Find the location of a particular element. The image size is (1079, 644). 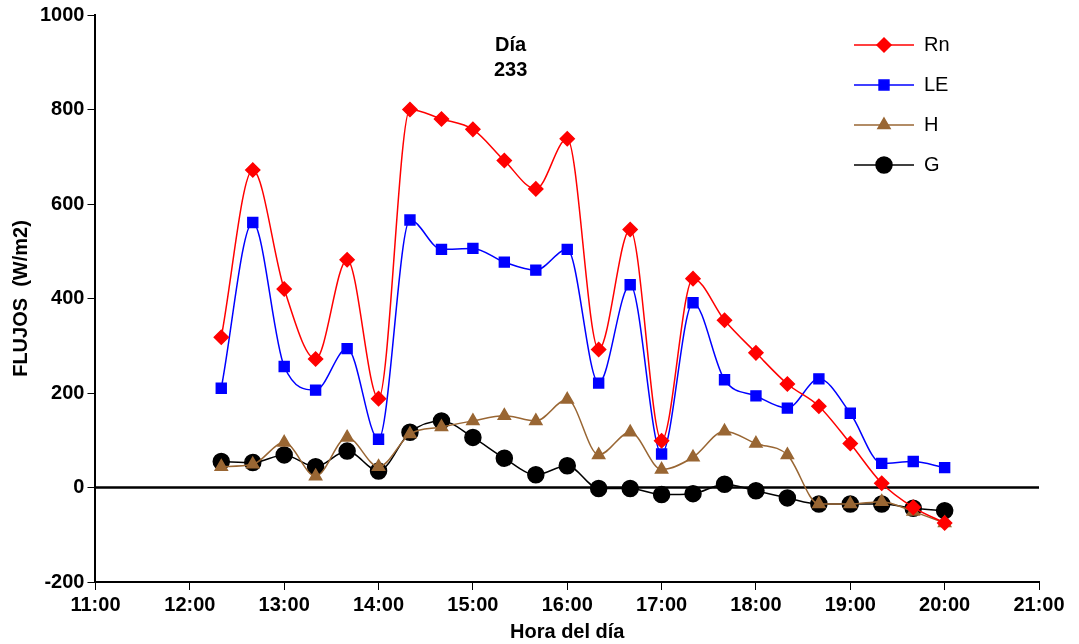

legend-label: Rn is located at coordinates (937, 43).